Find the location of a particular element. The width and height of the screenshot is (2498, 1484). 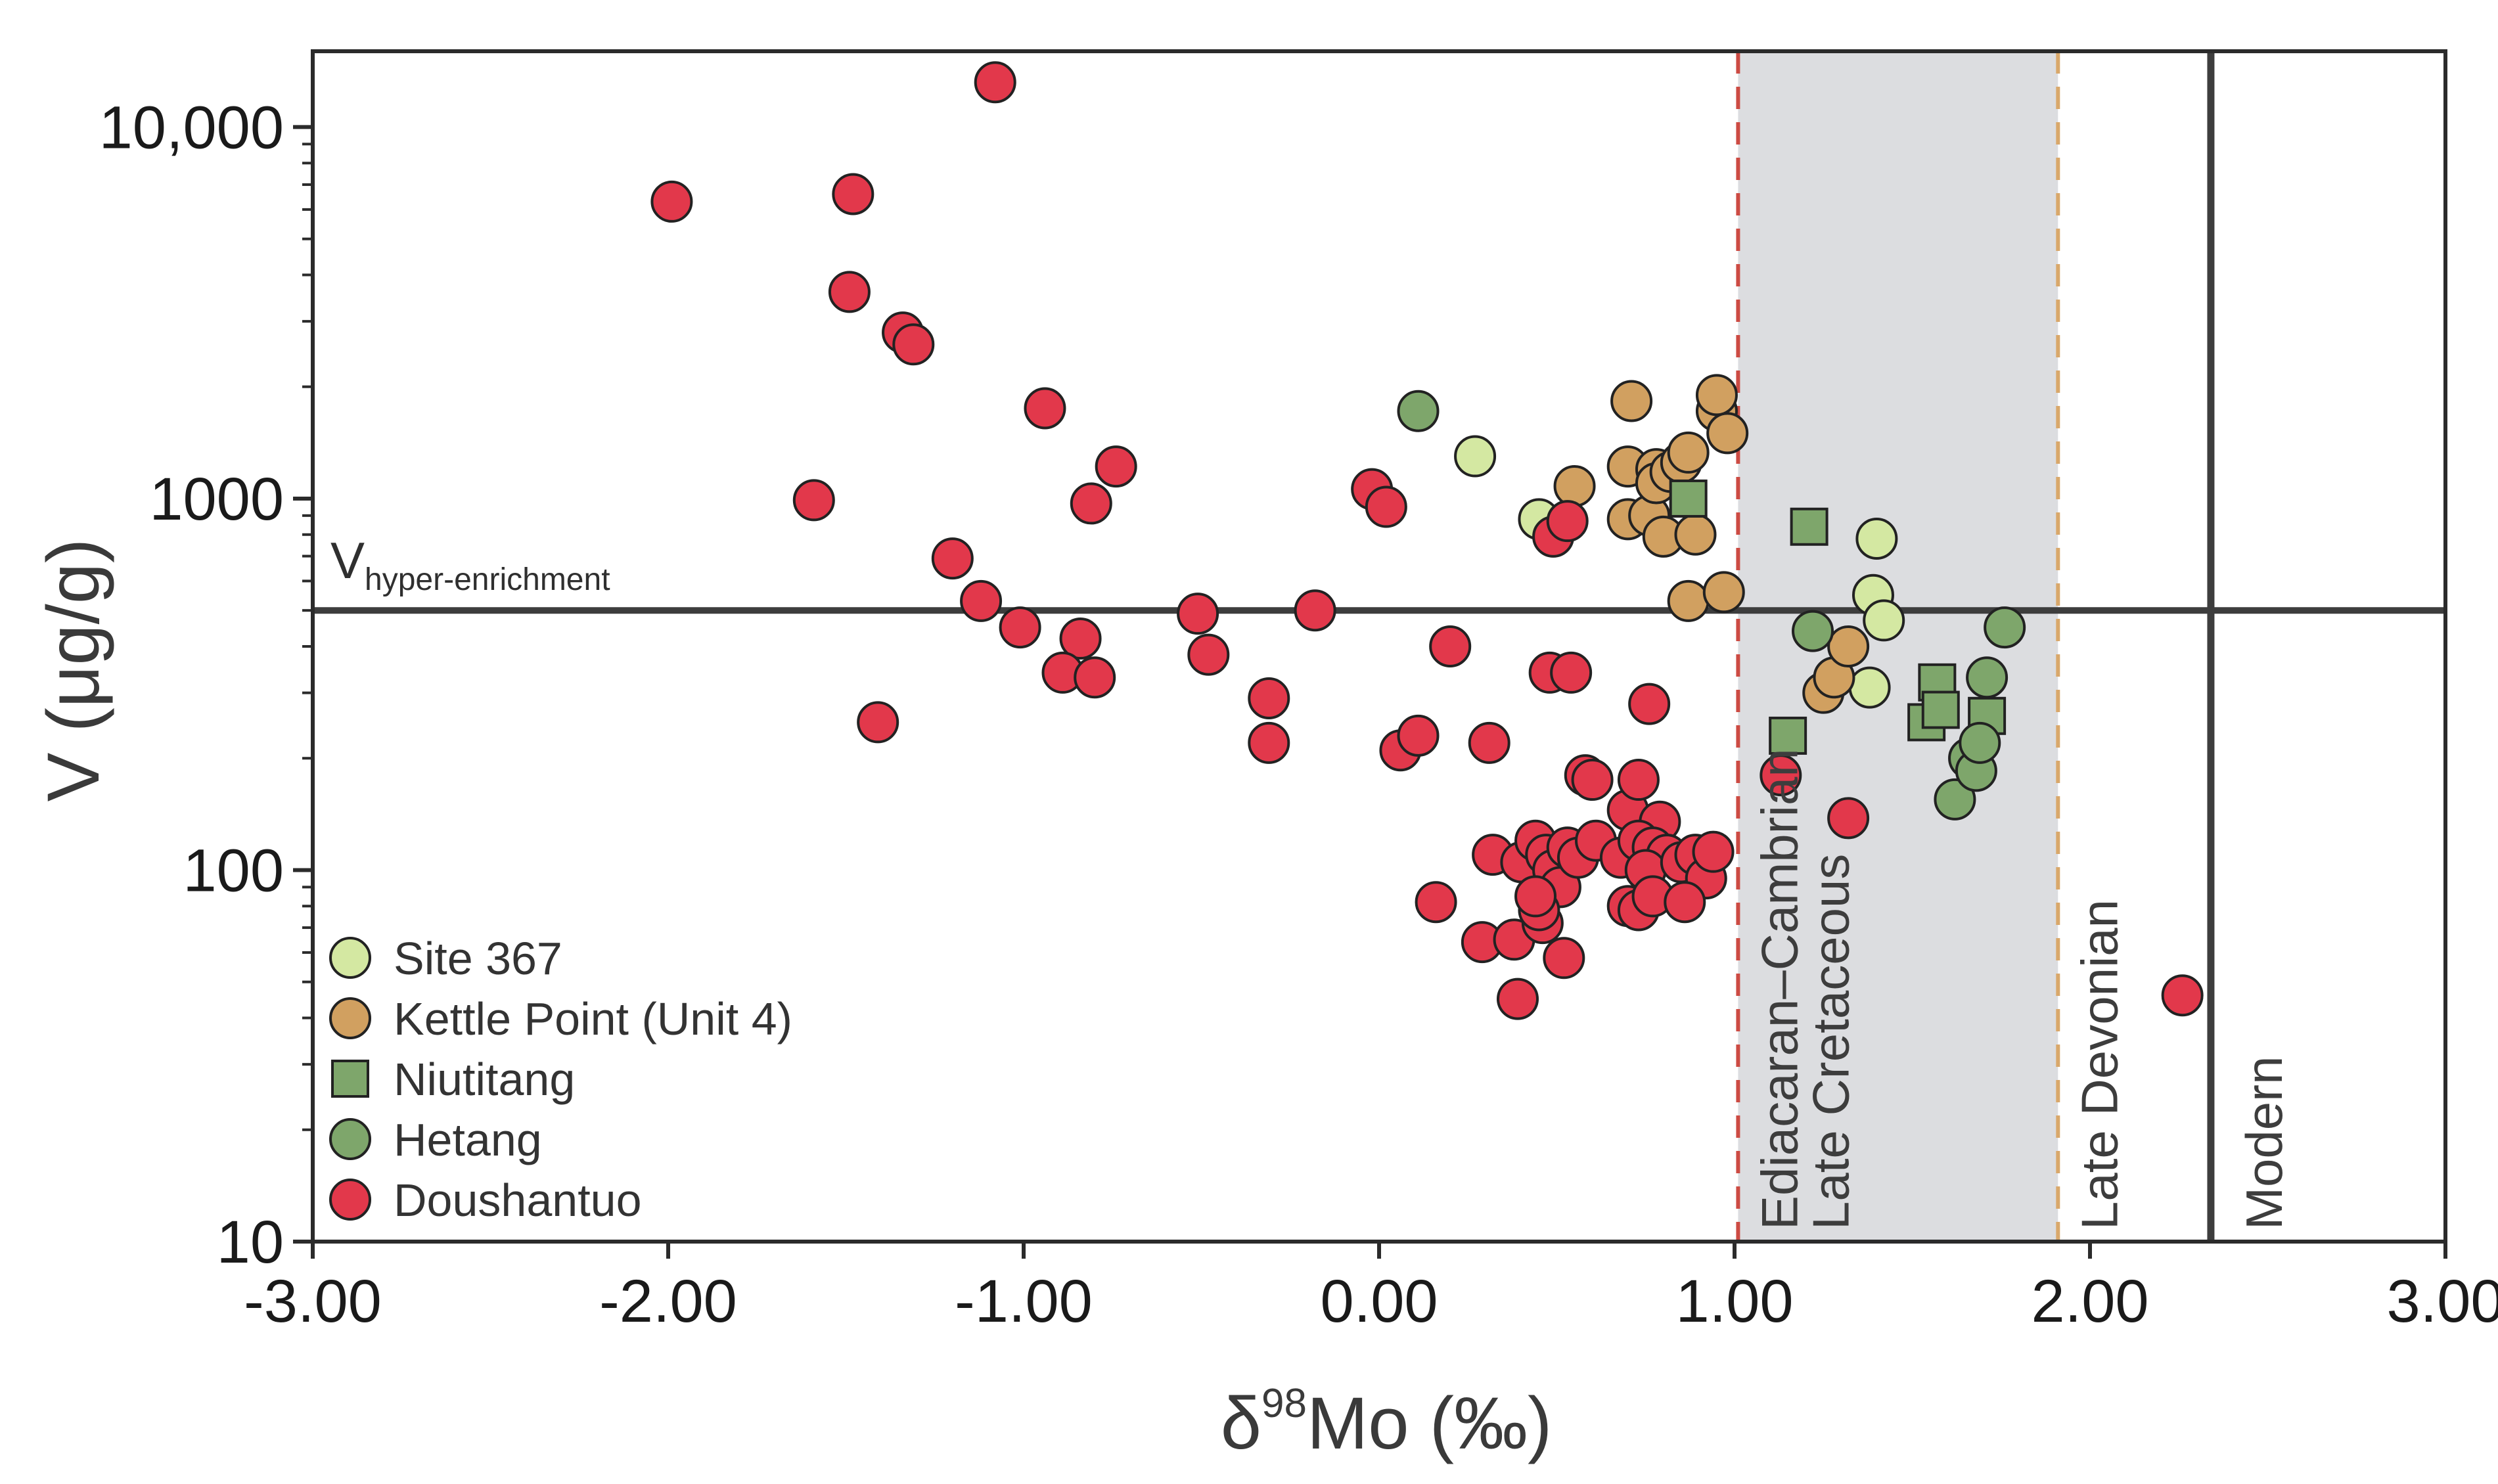

x-axis-title: δ98Mo (‰) is located at coordinates (1387, 1422).